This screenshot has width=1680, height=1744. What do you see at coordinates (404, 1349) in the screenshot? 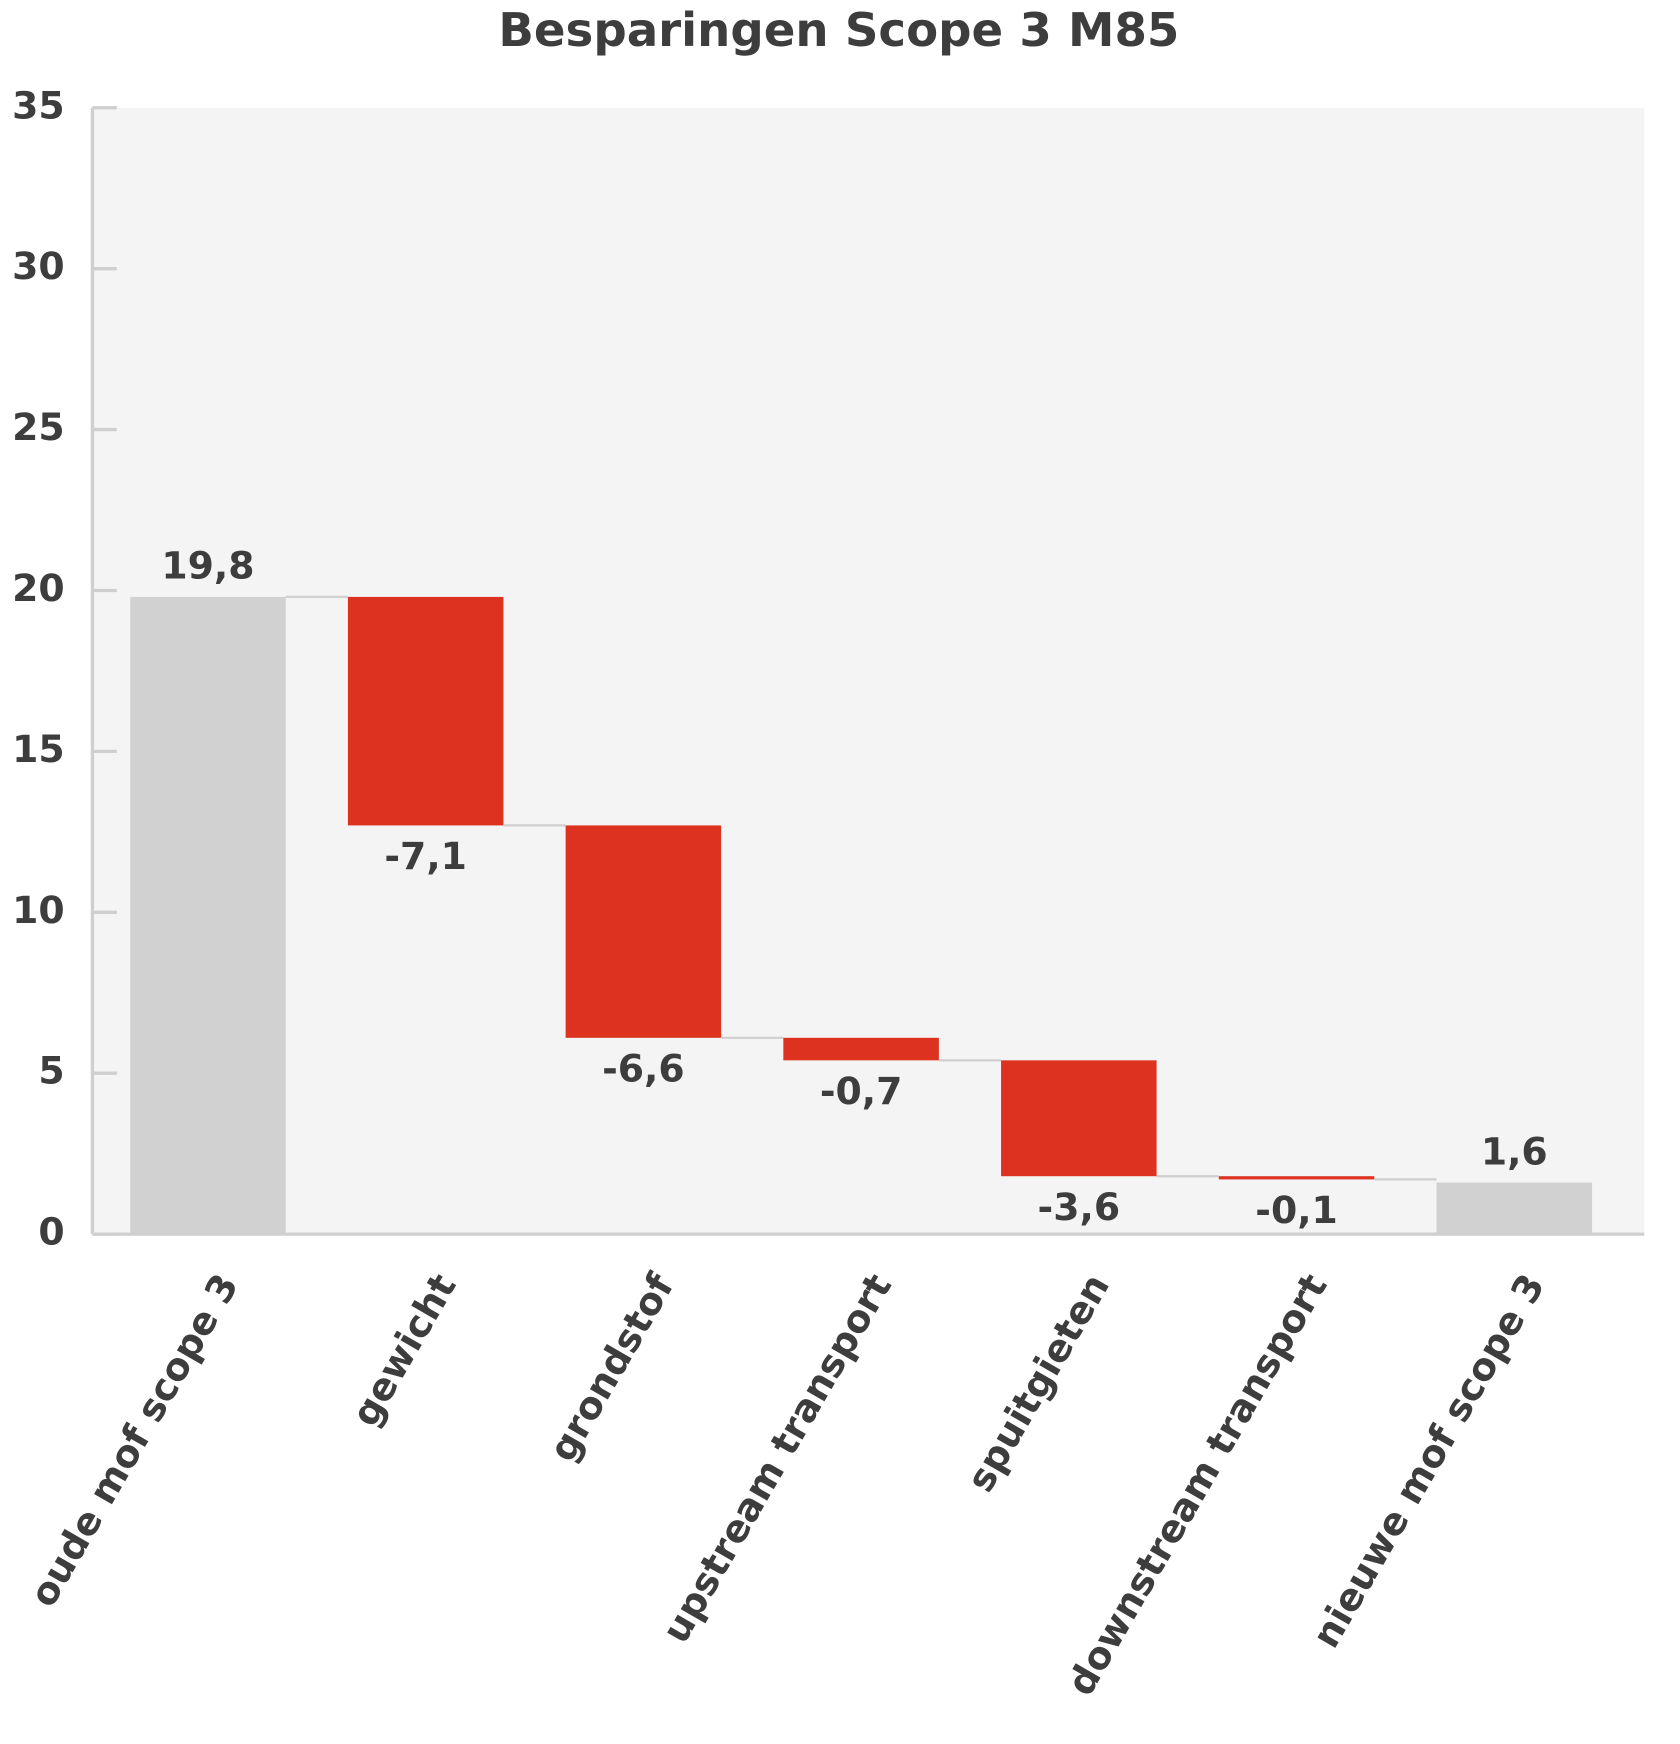
I see `x-tick-label: gewicht` at bounding box center [404, 1349].